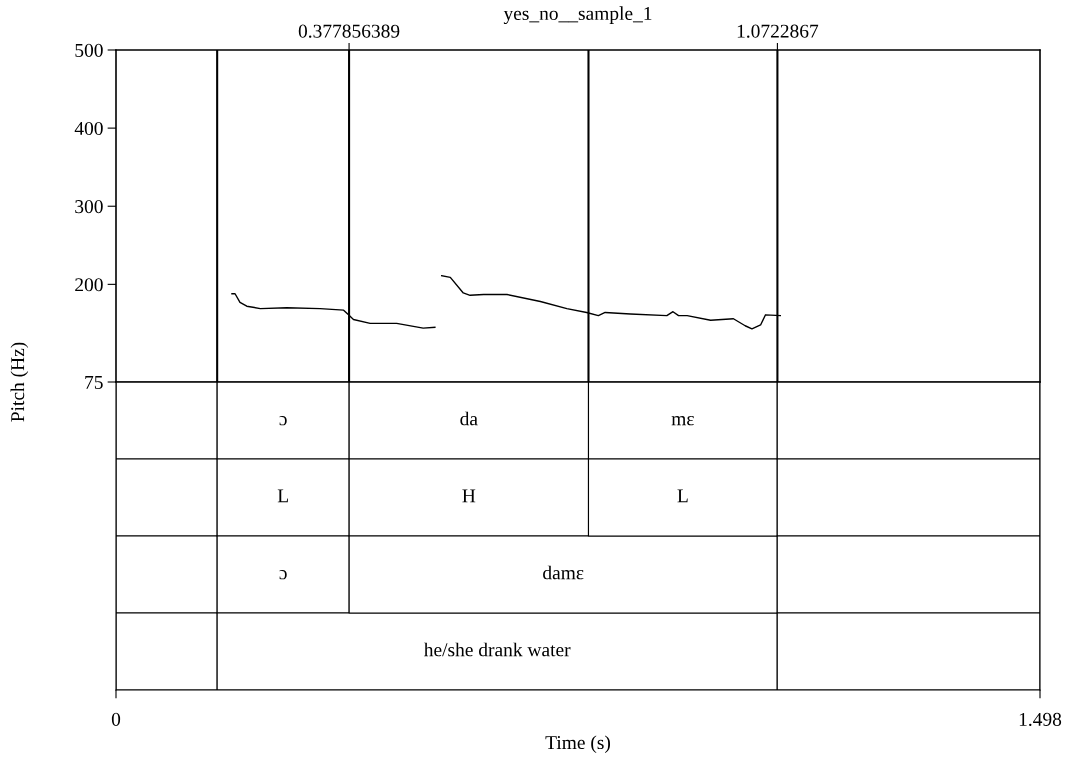 The image size is (1076, 763). I want to click on x-tick-label: 0, so click(116, 719).